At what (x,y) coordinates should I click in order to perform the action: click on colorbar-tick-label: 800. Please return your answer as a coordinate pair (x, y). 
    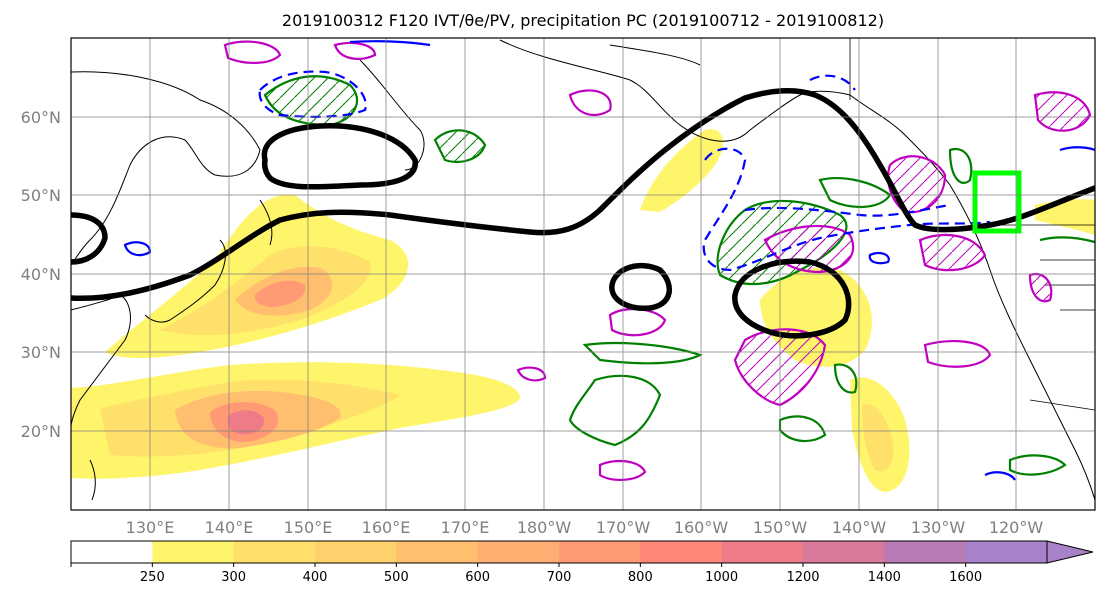
    Looking at the image, I should click on (640, 577).